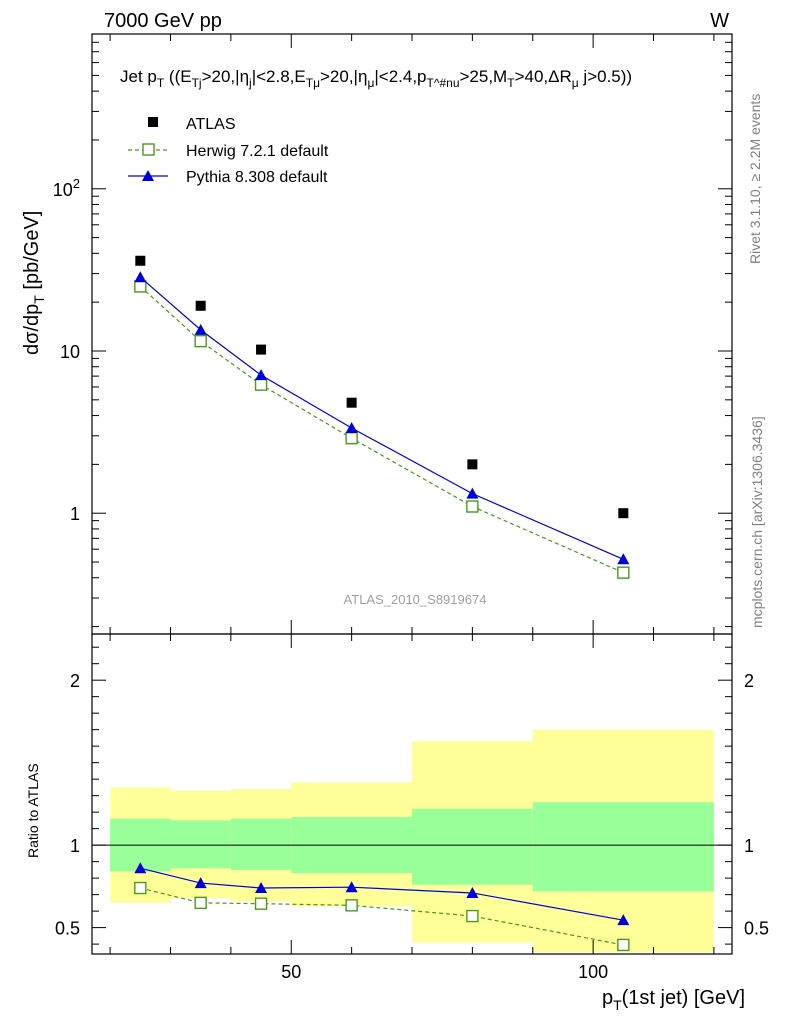  Describe the element at coordinates (257, 151) in the screenshot. I see `legend-herwig-label: Herwig 7.2.1 default` at that location.